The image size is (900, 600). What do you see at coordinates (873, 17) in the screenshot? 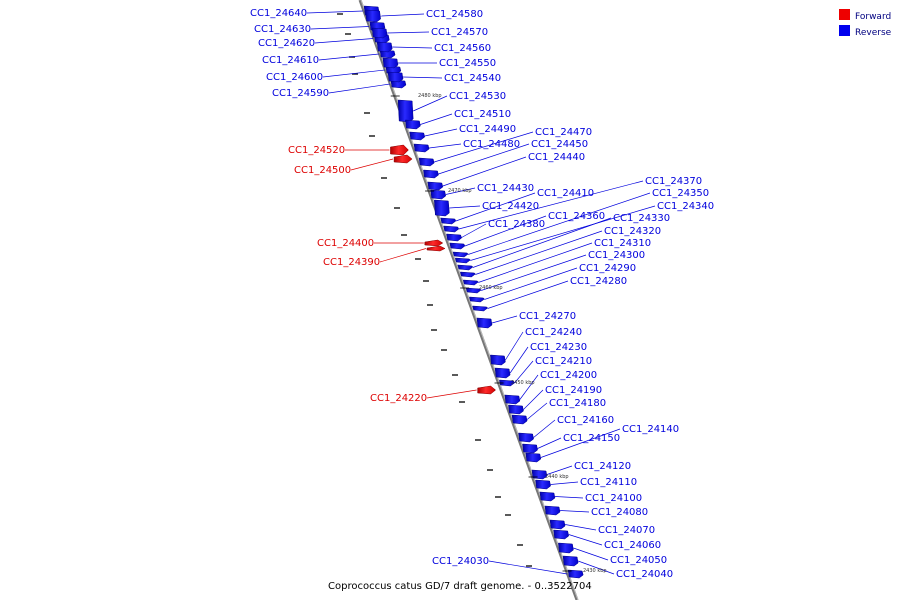
I see `legend-forward-label: Forward` at bounding box center [873, 17].